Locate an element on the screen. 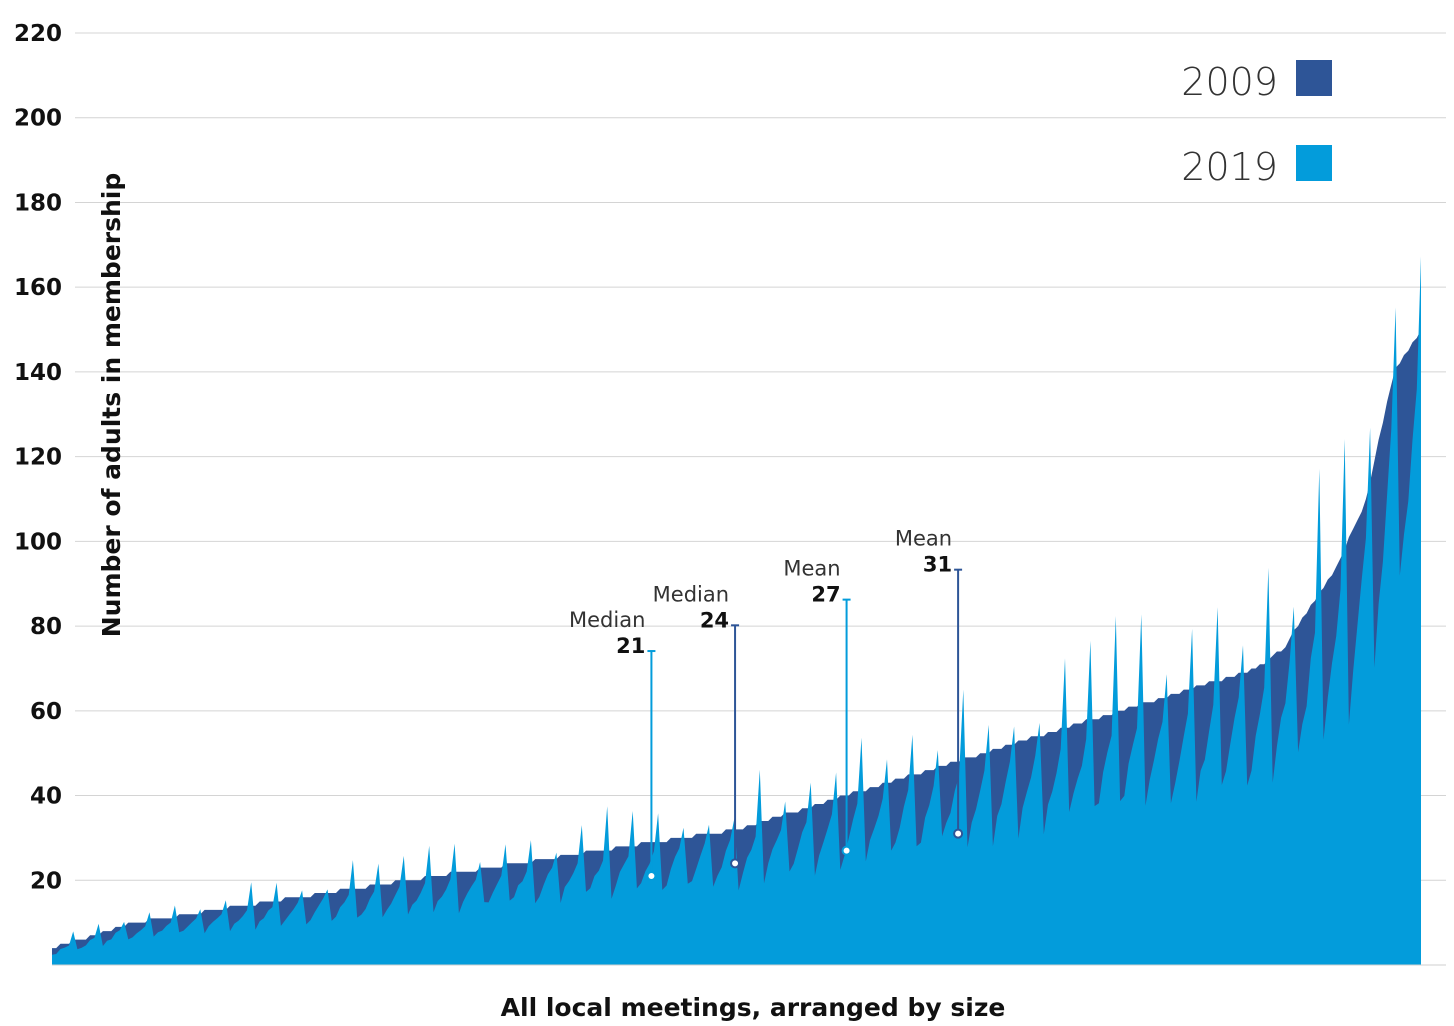  annotation-value: 27 is located at coordinates (825, 595).